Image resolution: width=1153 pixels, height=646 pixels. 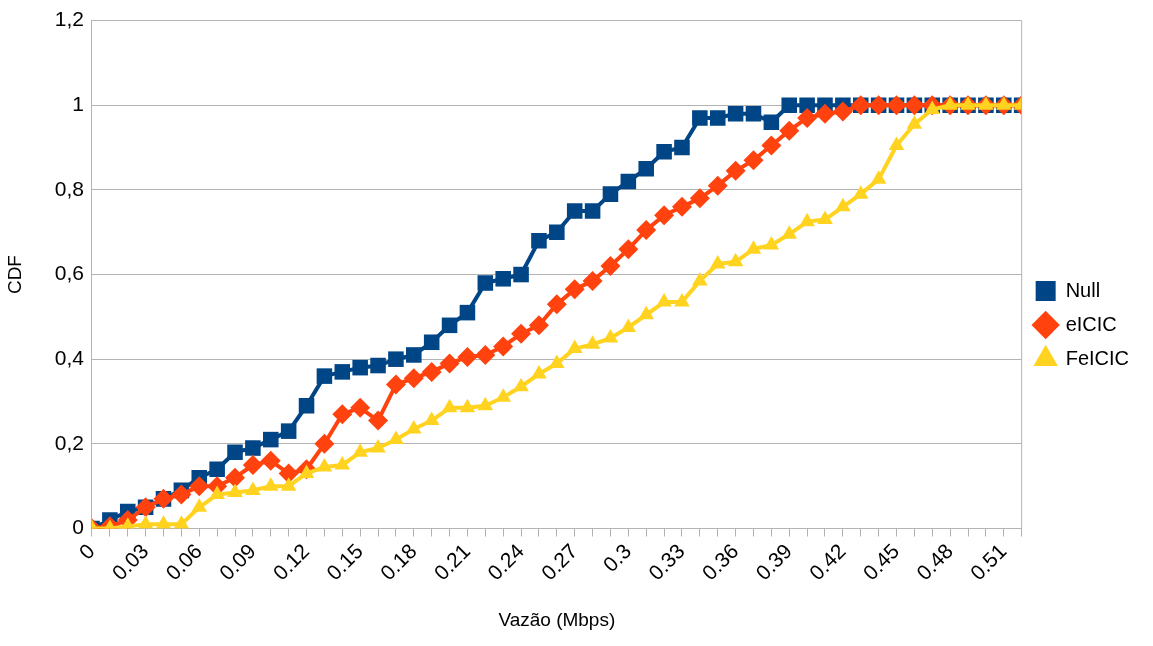 What do you see at coordinates (452, 562) in the screenshot?
I see `x-tick-label: 0.21` at bounding box center [452, 562].